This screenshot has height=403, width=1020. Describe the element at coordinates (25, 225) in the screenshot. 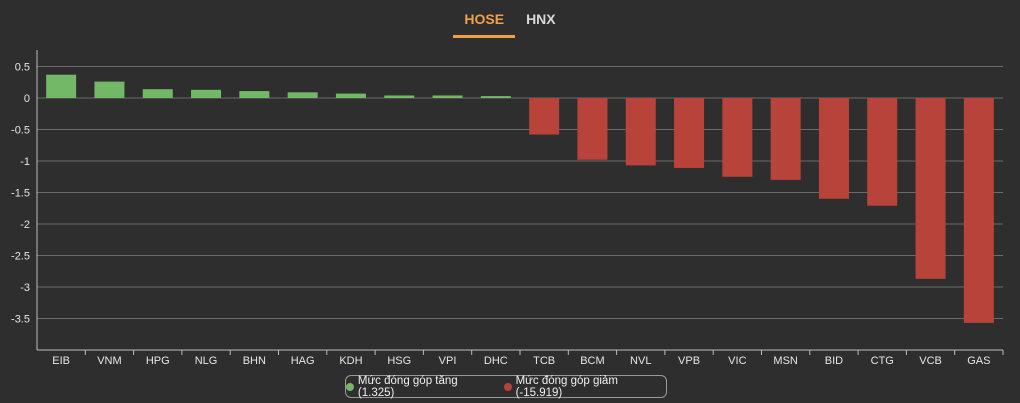

I see `y-tick-label: -2` at that location.